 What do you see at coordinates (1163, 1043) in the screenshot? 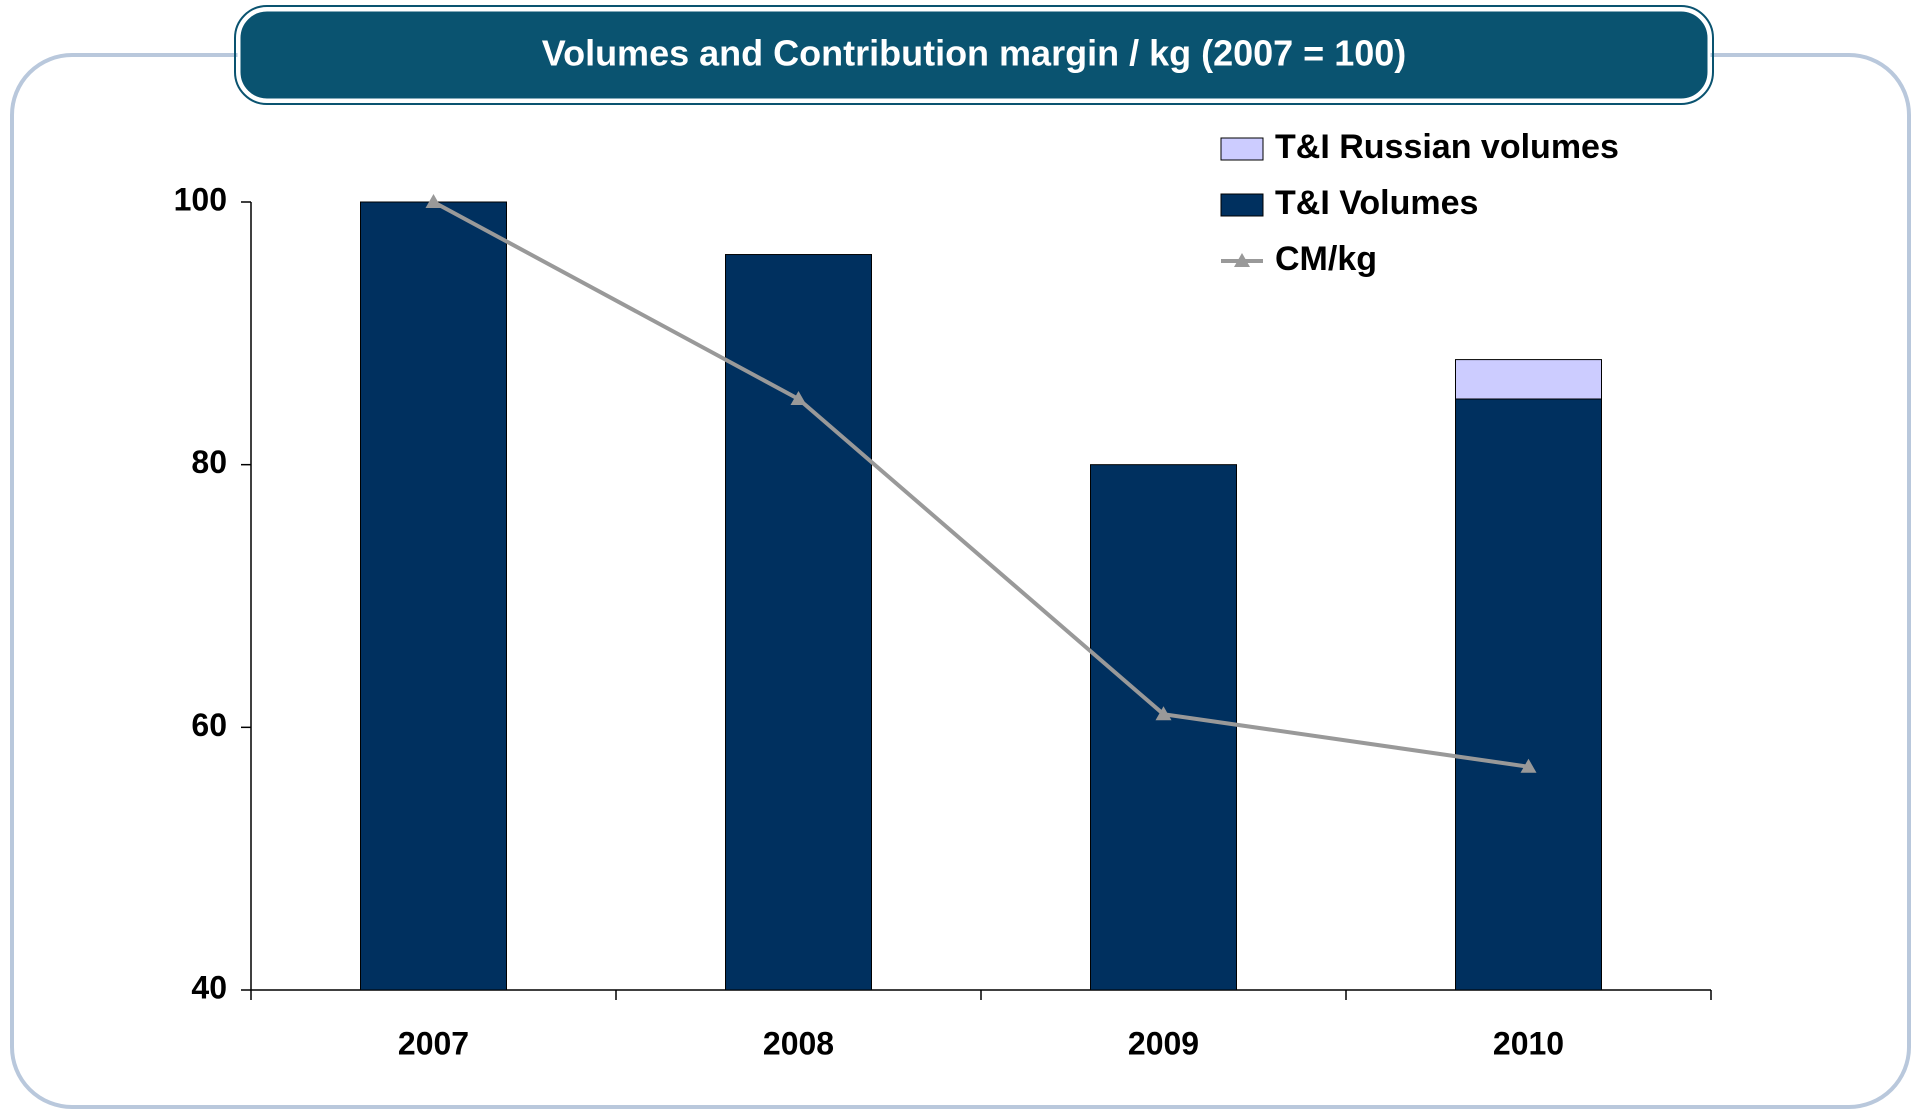
I see `x-tick-label: 2009` at bounding box center [1163, 1043].